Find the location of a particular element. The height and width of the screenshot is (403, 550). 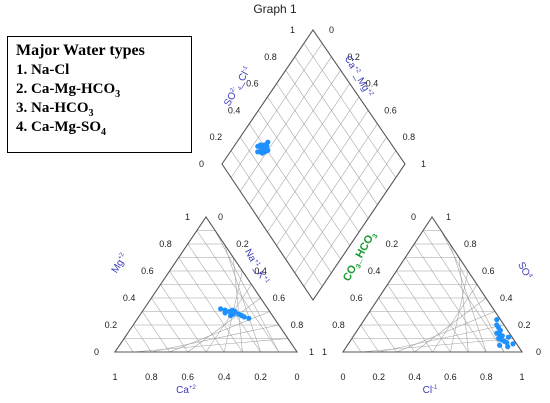

cl-tick-label: 0.8 is located at coordinates (486, 377).